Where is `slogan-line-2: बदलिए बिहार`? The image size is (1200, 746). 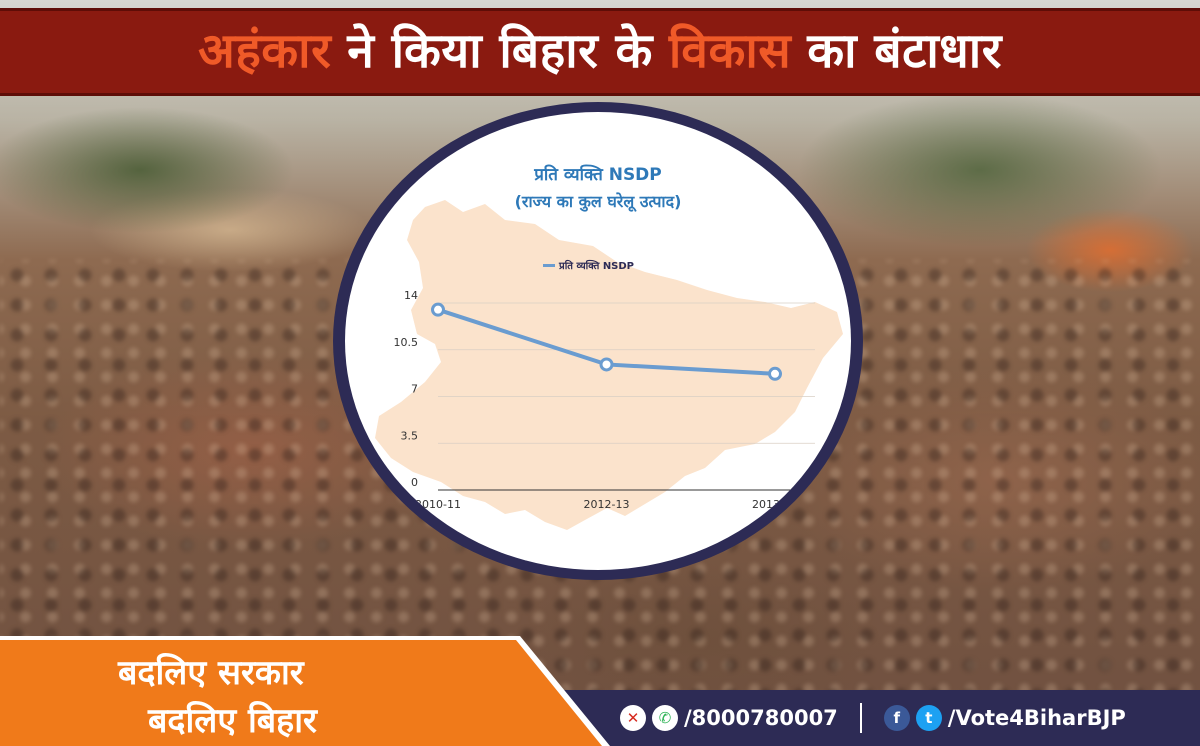 slogan-line-2: बदलिए बिहार is located at coordinates (232, 721).